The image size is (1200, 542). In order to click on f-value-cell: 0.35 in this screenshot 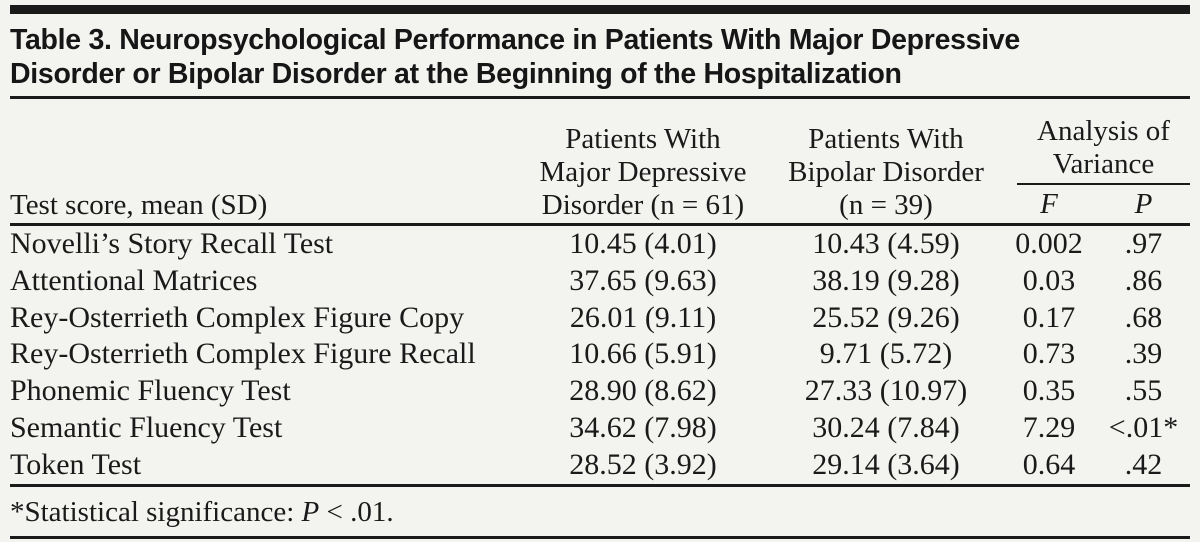, I will do `click(1049, 391)`.